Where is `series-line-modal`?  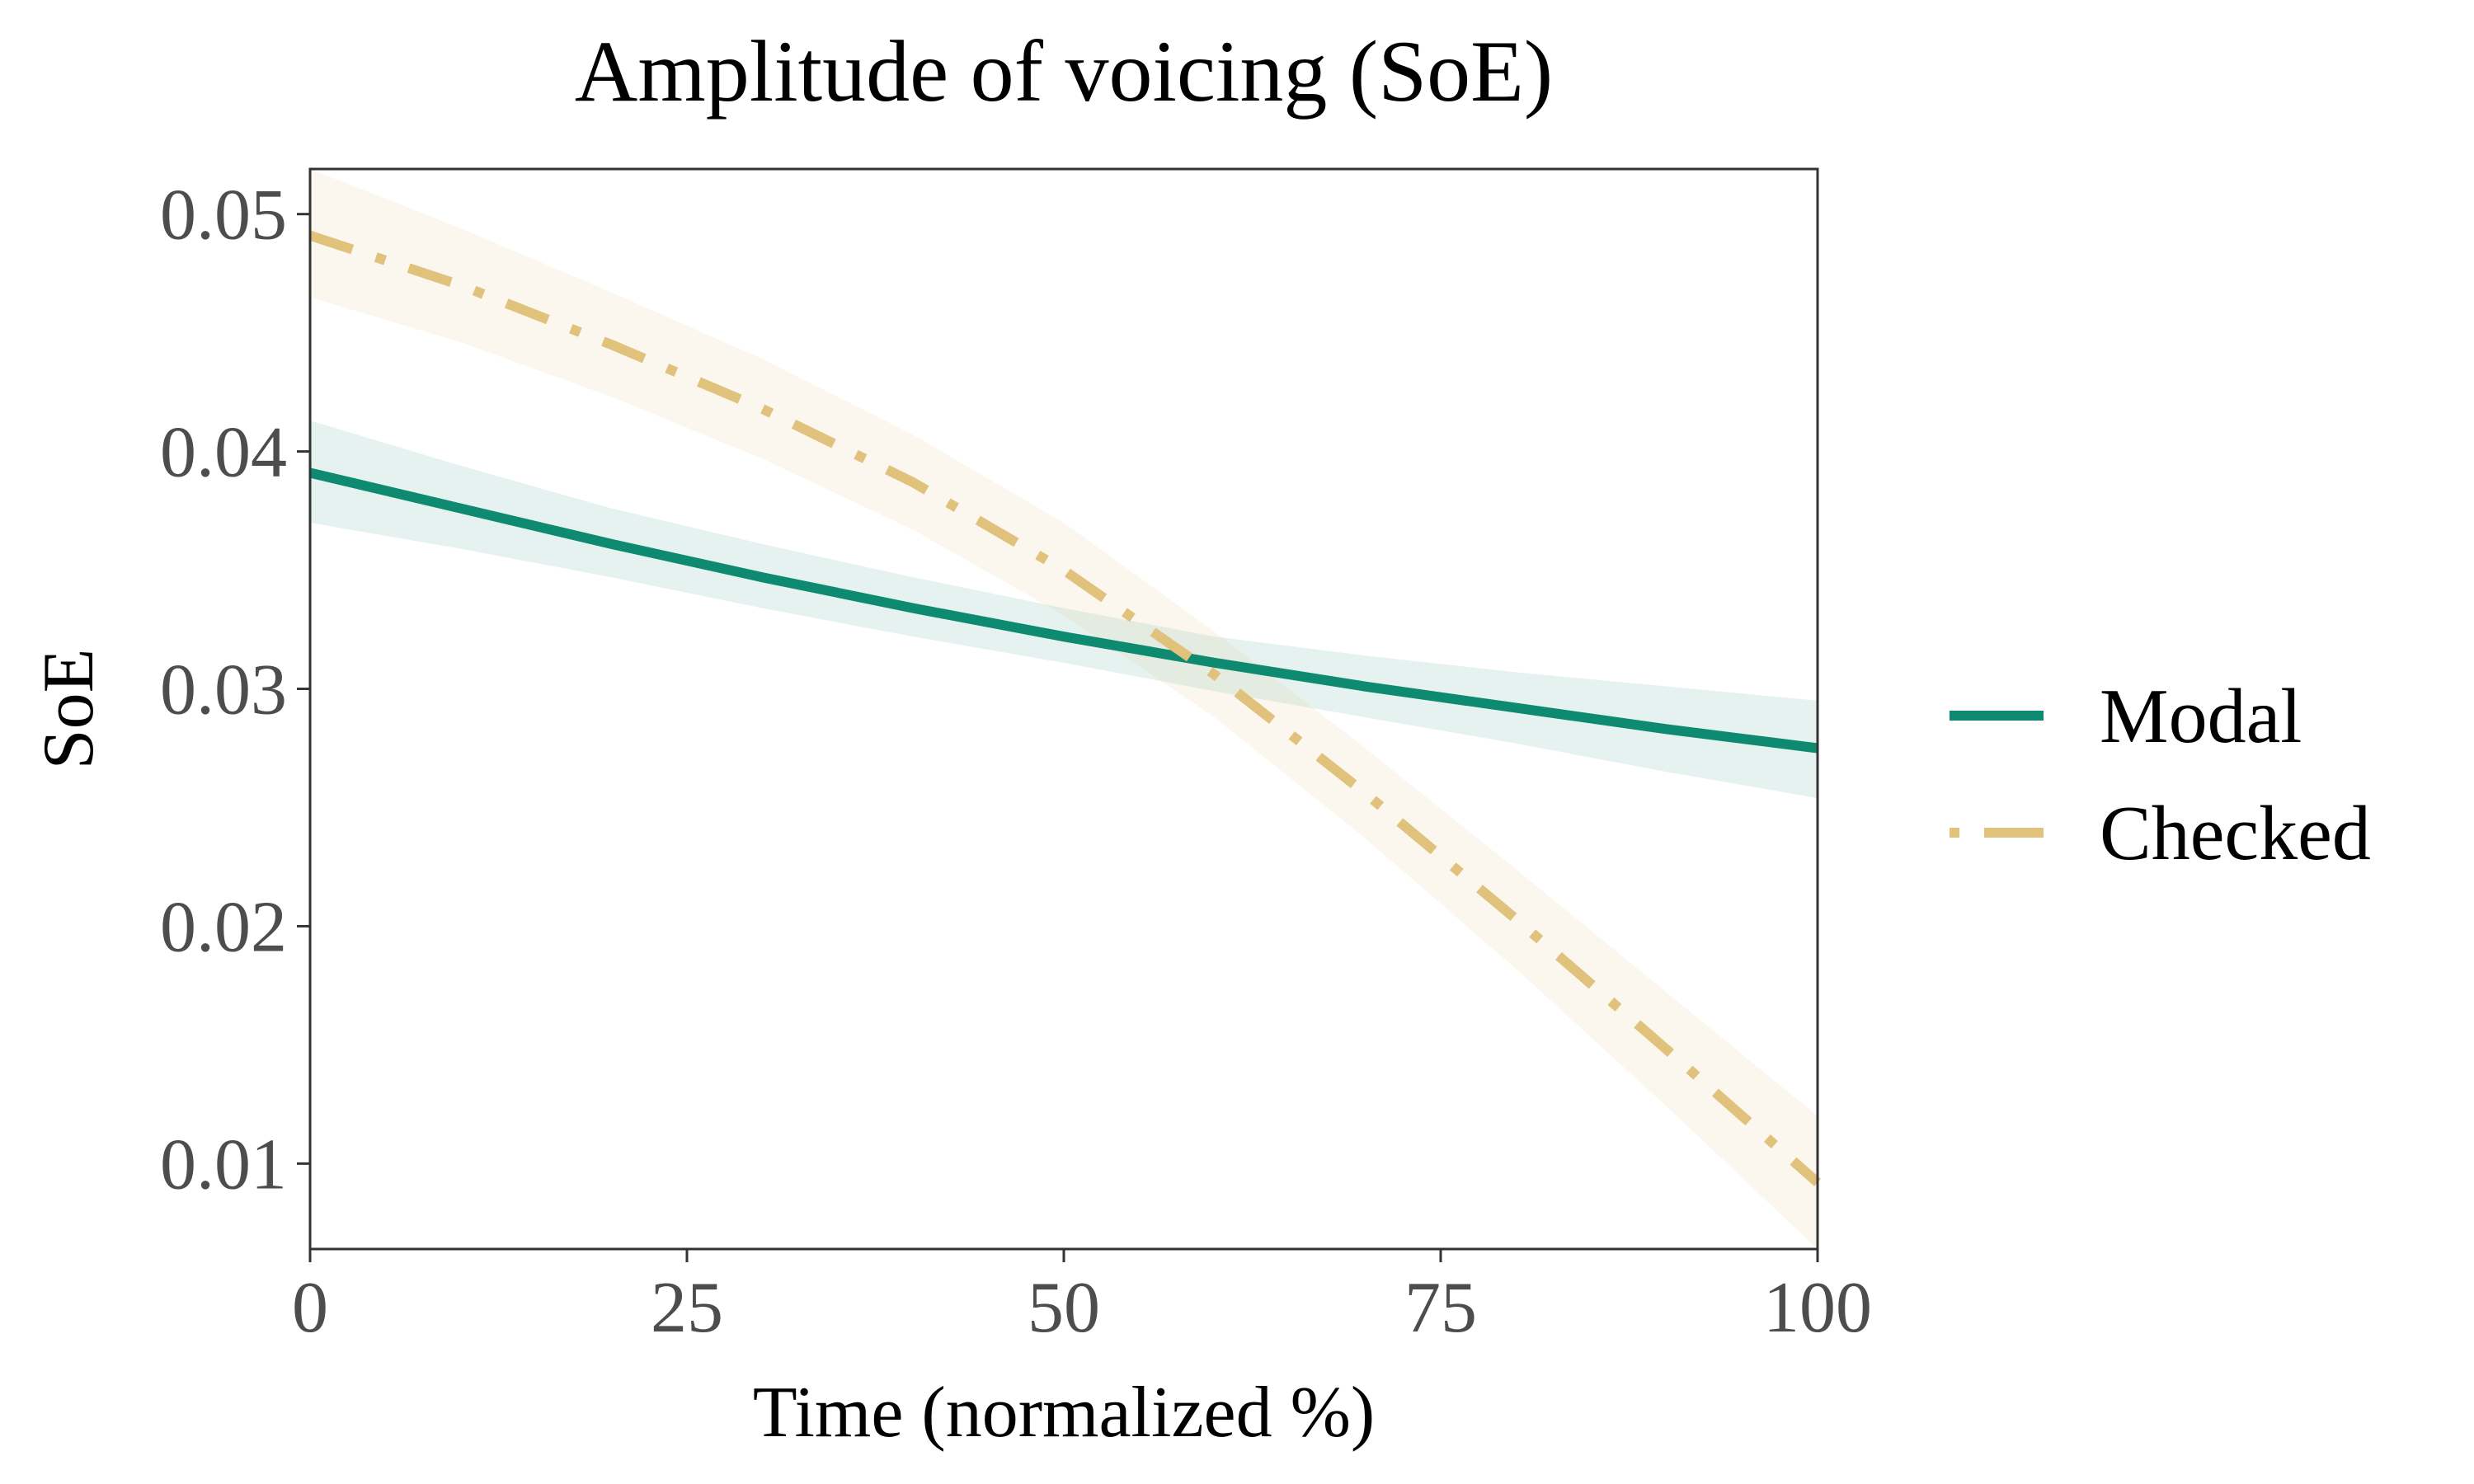 series-line-modal is located at coordinates (1063, 610).